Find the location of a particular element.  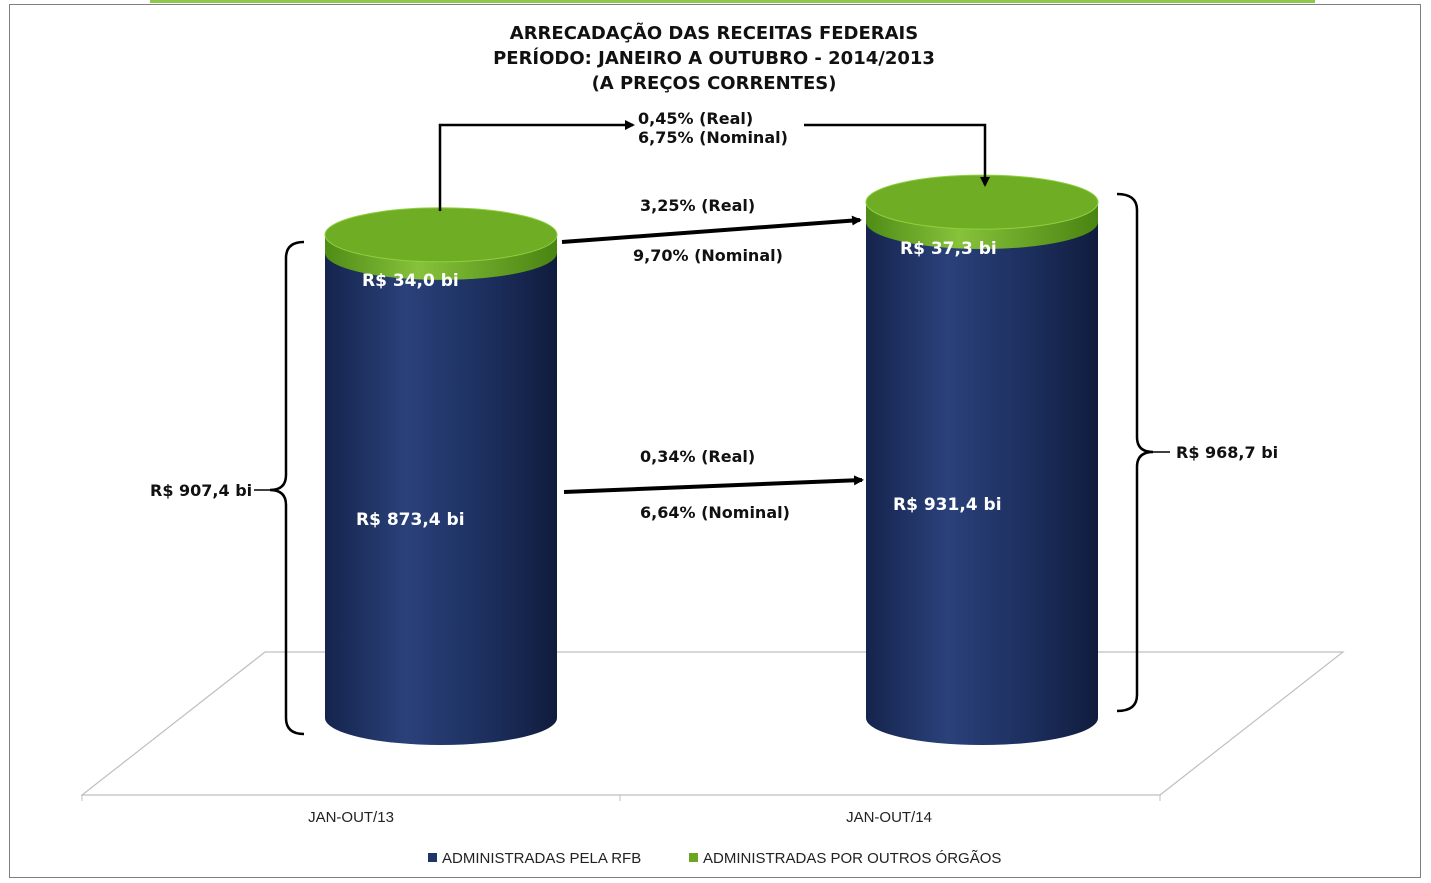

chart-title-line-3: (A PREÇOS CORRENTES) is located at coordinates (714, 83).